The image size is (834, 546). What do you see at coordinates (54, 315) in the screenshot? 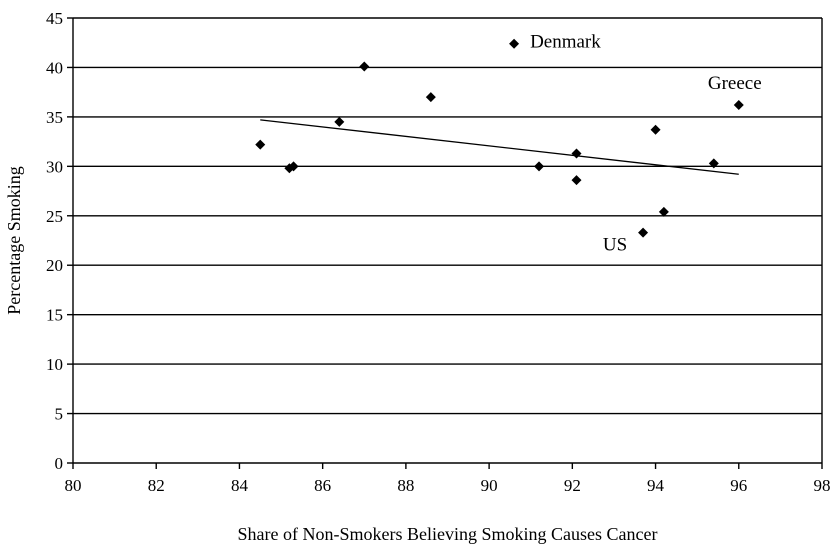
I see `y-tick-label: 15` at bounding box center [54, 315].